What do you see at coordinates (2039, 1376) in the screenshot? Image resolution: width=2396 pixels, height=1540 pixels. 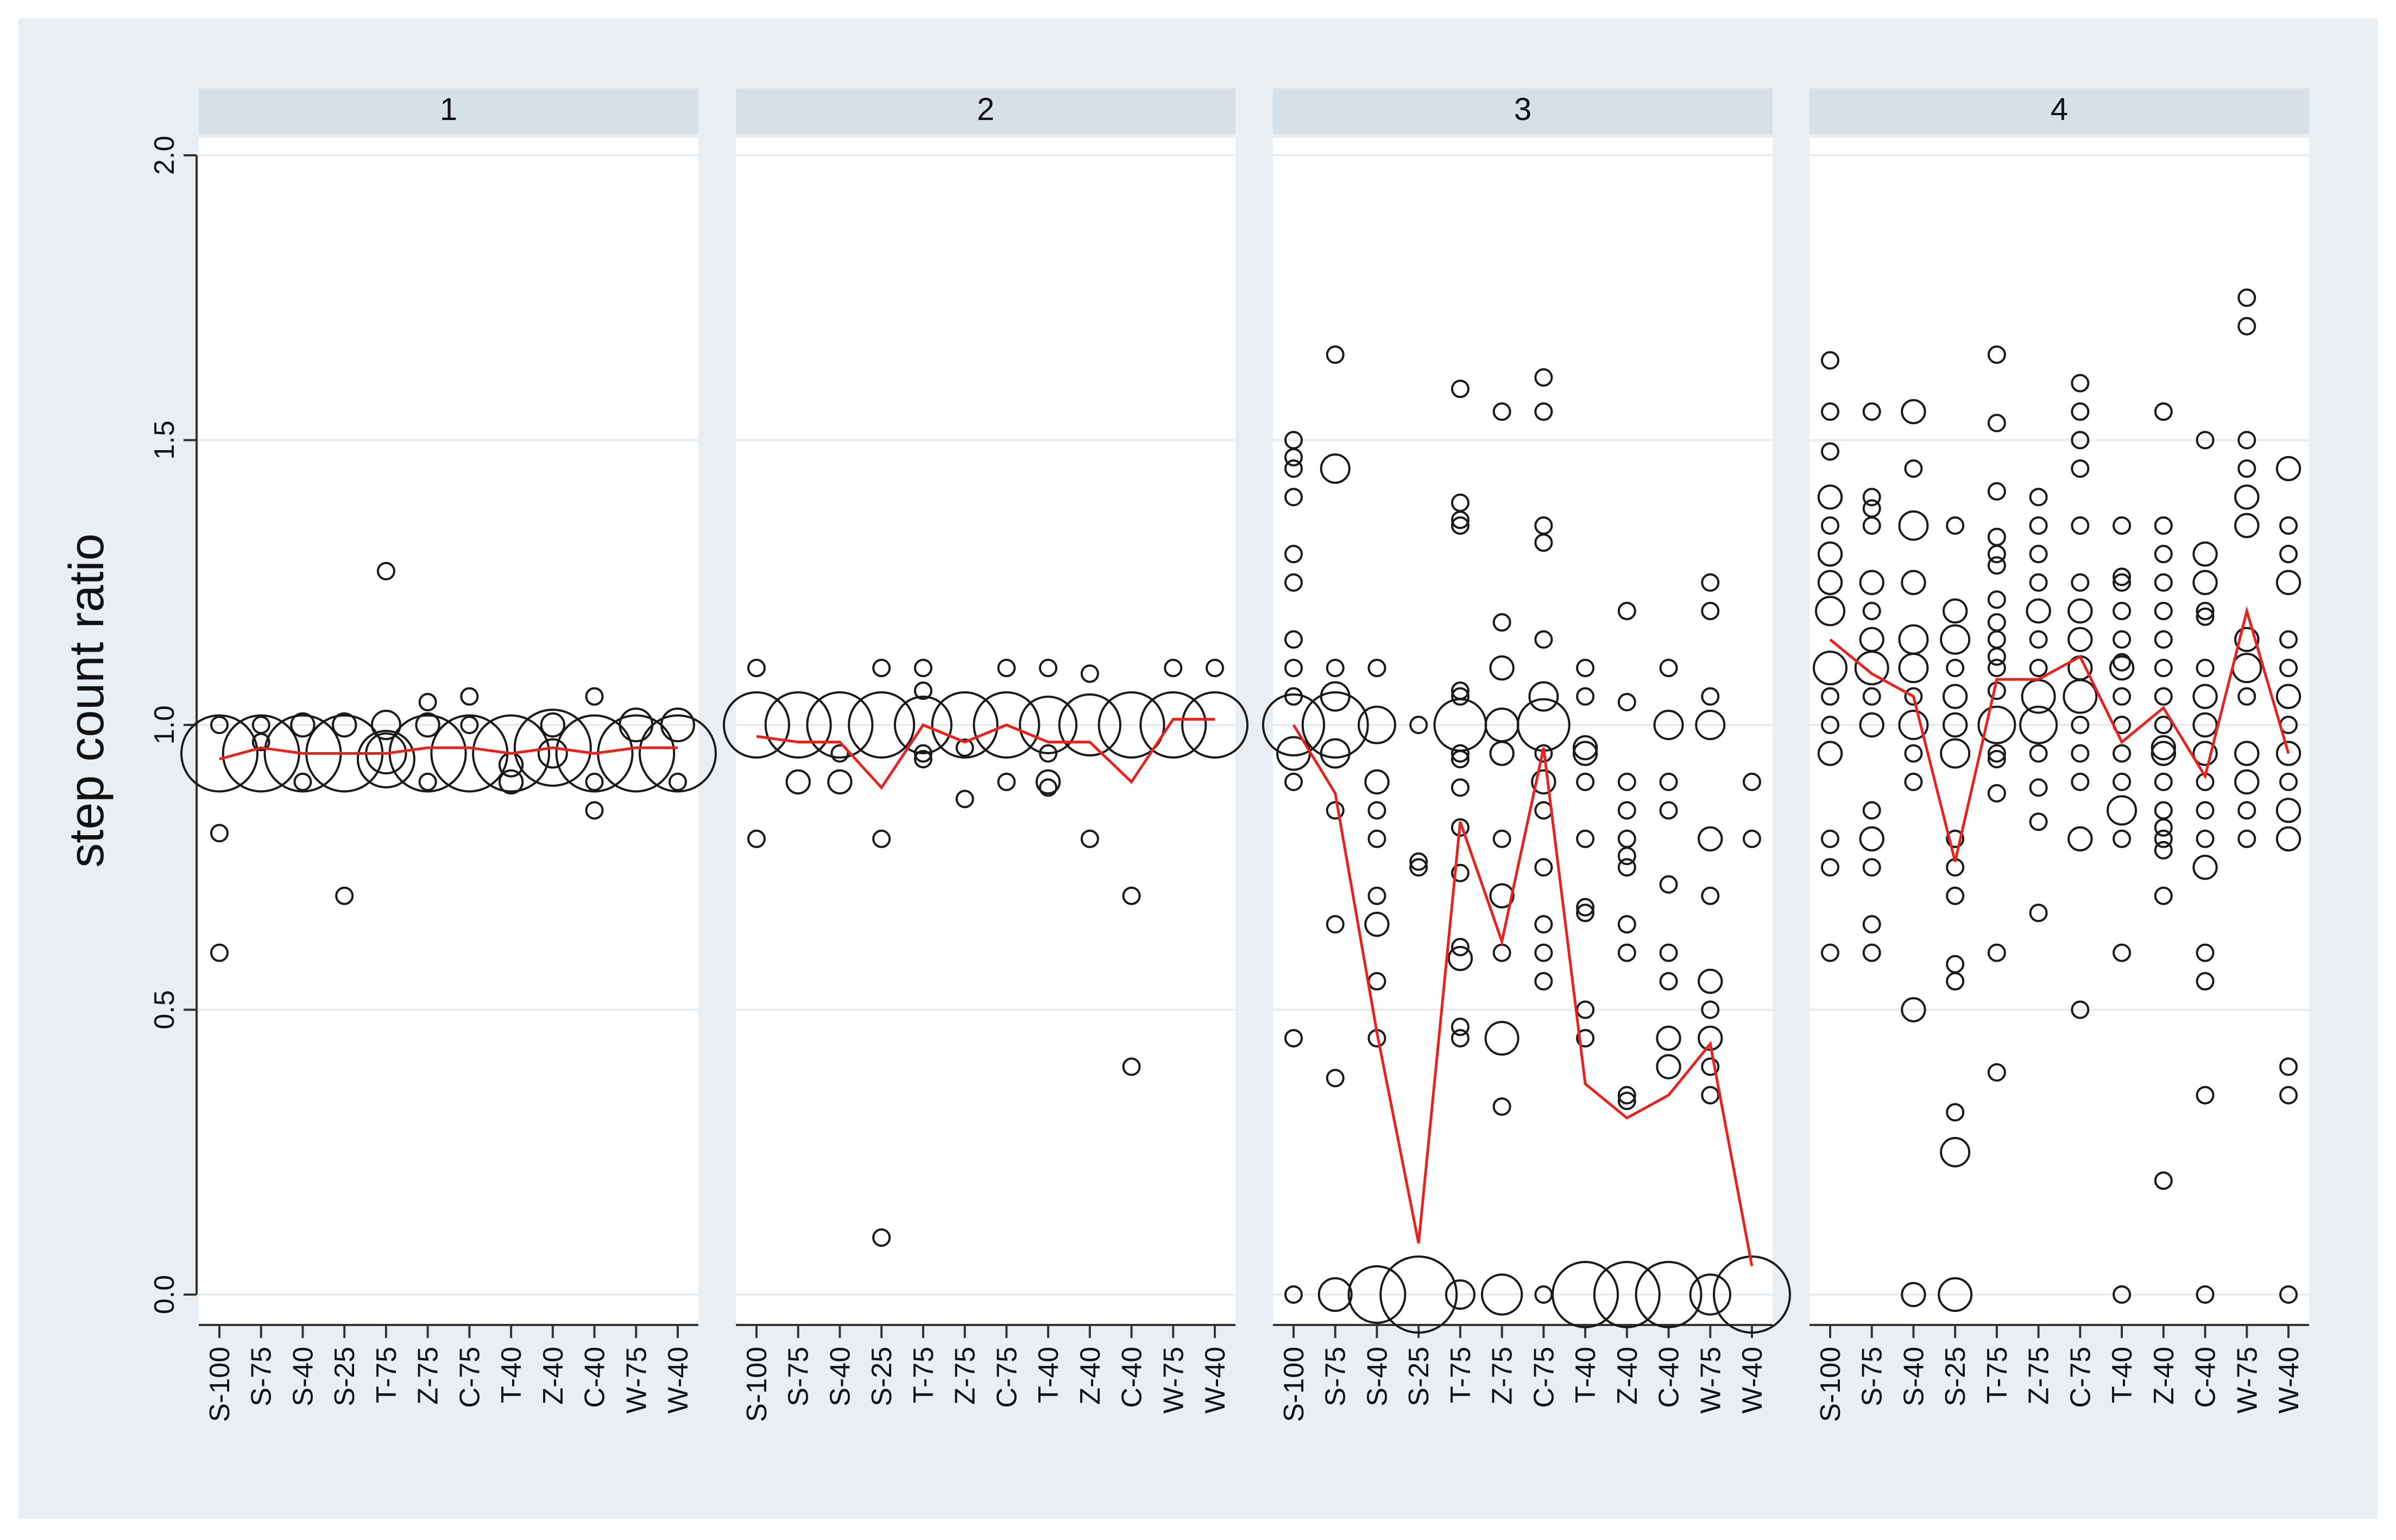 I see `x-tick-label: Z-75` at bounding box center [2039, 1376].